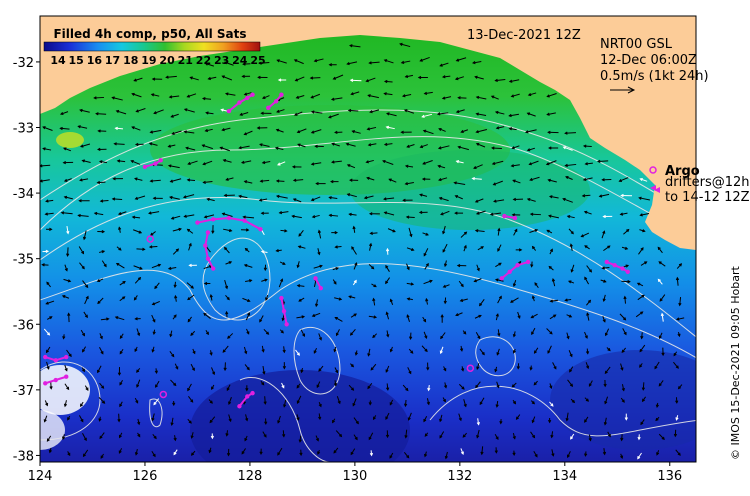 Image resolution: width=750 pixels, height=496 pixels. What do you see at coordinates (648, 60) in the screenshot?
I see `current-time-label: 12-Dec 06:00Z` at bounding box center [648, 60].